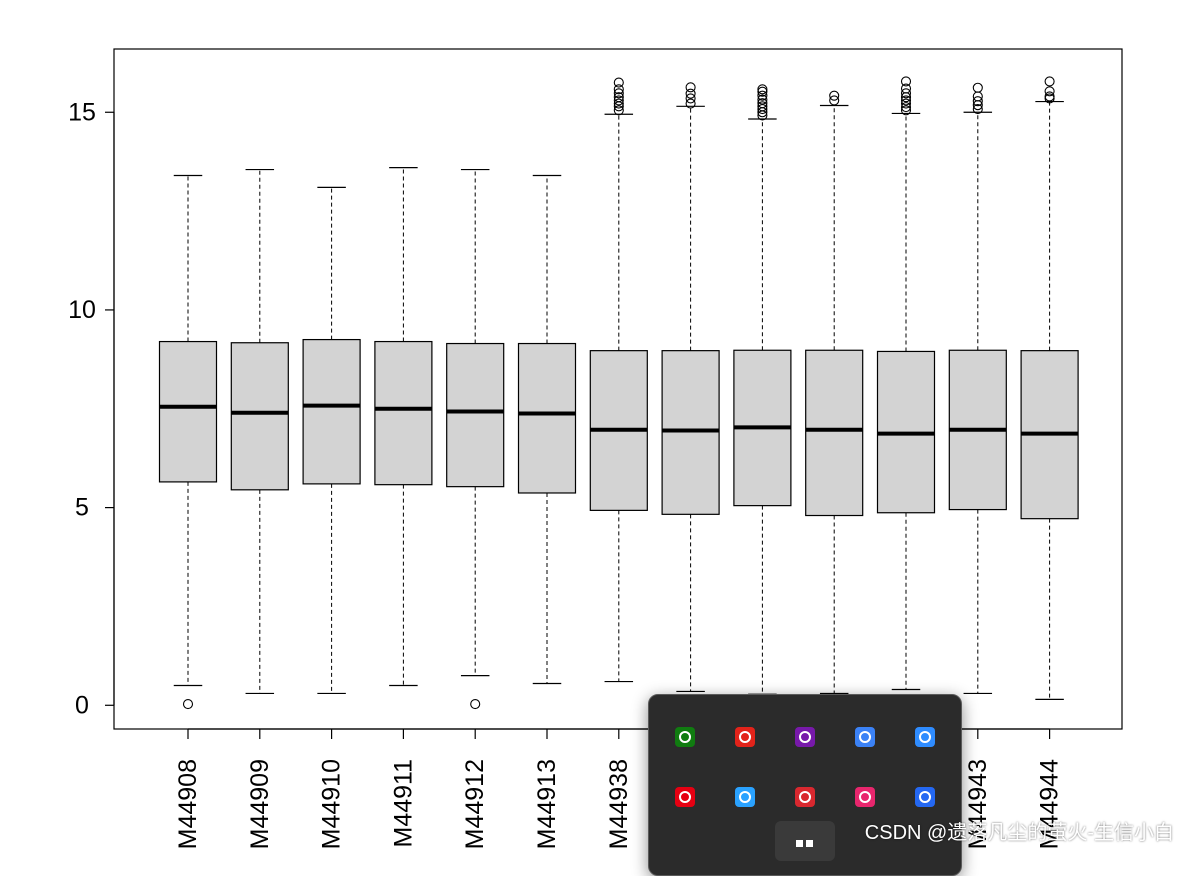  I want to click on watermark-text: CSDN @遗落凡尘的萤火-生信小白, so click(1019, 833).